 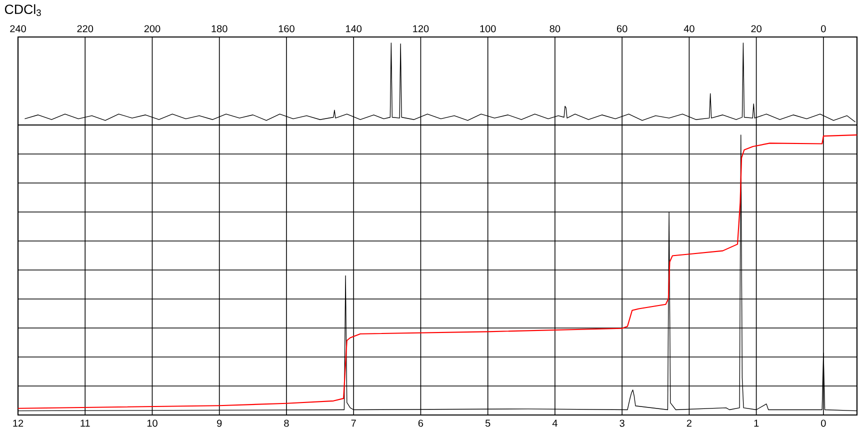 What do you see at coordinates (689, 28) in the screenshot?
I see `x-tick-label: 40` at bounding box center [689, 28].